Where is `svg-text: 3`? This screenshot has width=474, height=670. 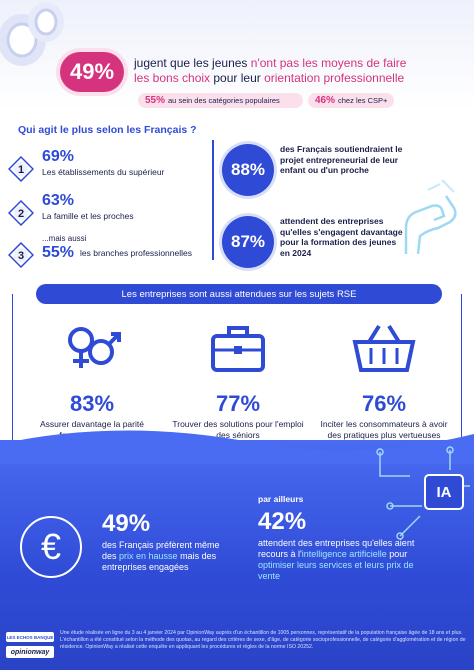
svg-text: 3 is located at coordinates (21, 256).